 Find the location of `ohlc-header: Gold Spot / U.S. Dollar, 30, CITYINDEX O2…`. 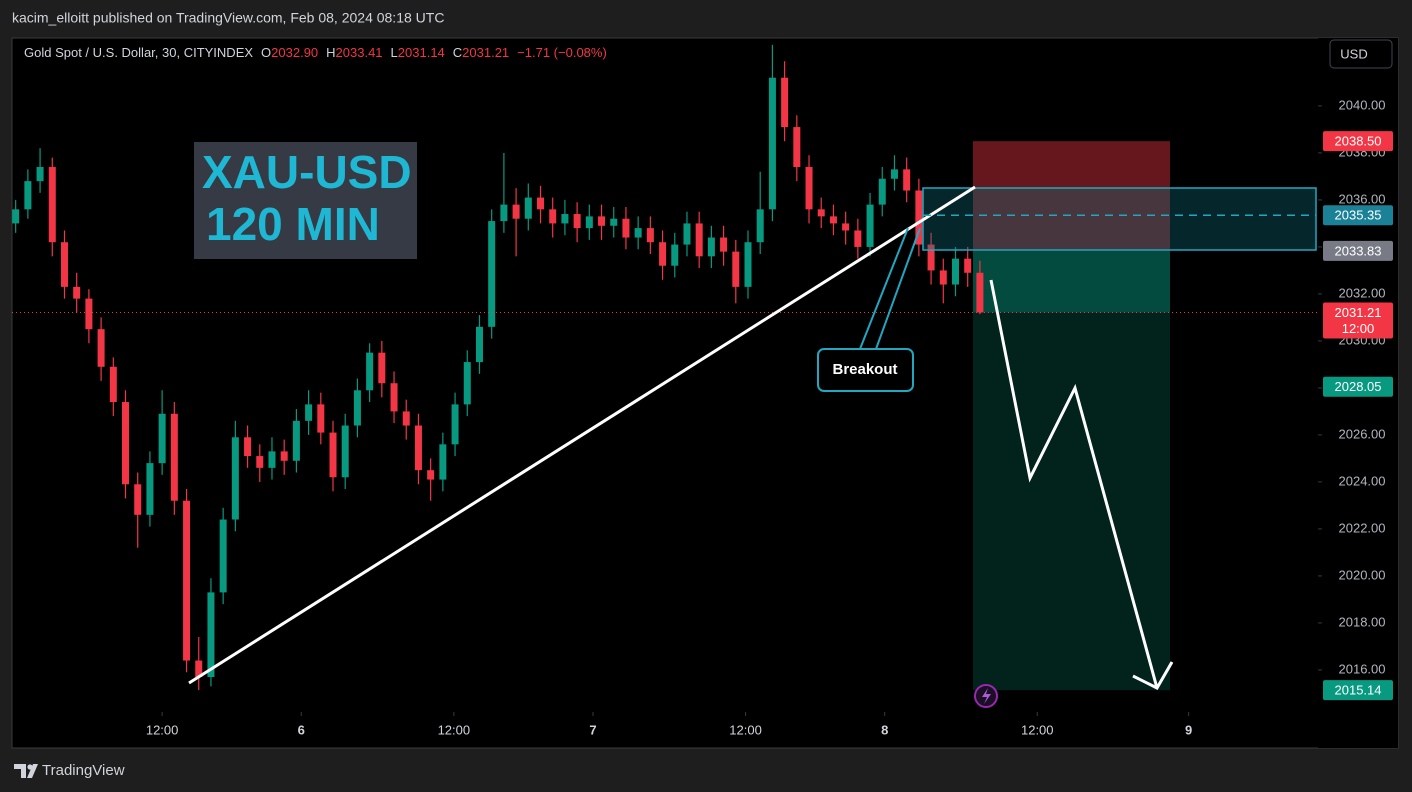

ohlc-header: Gold Spot / U.S. Dollar, 30, CITYINDEX O2… is located at coordinates (315, 52).